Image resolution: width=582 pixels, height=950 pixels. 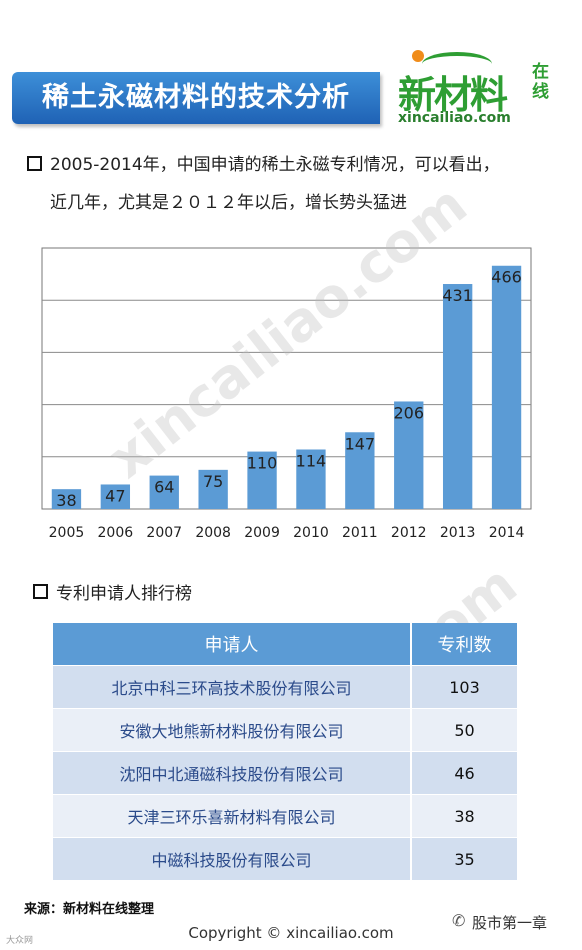 What do you see at coordinates (228, 203) in the screenshot?
I see `intro-line-2: 近几年，尤其是２０１２年以后，增长势头猛进` at bounding box center [228, 203].